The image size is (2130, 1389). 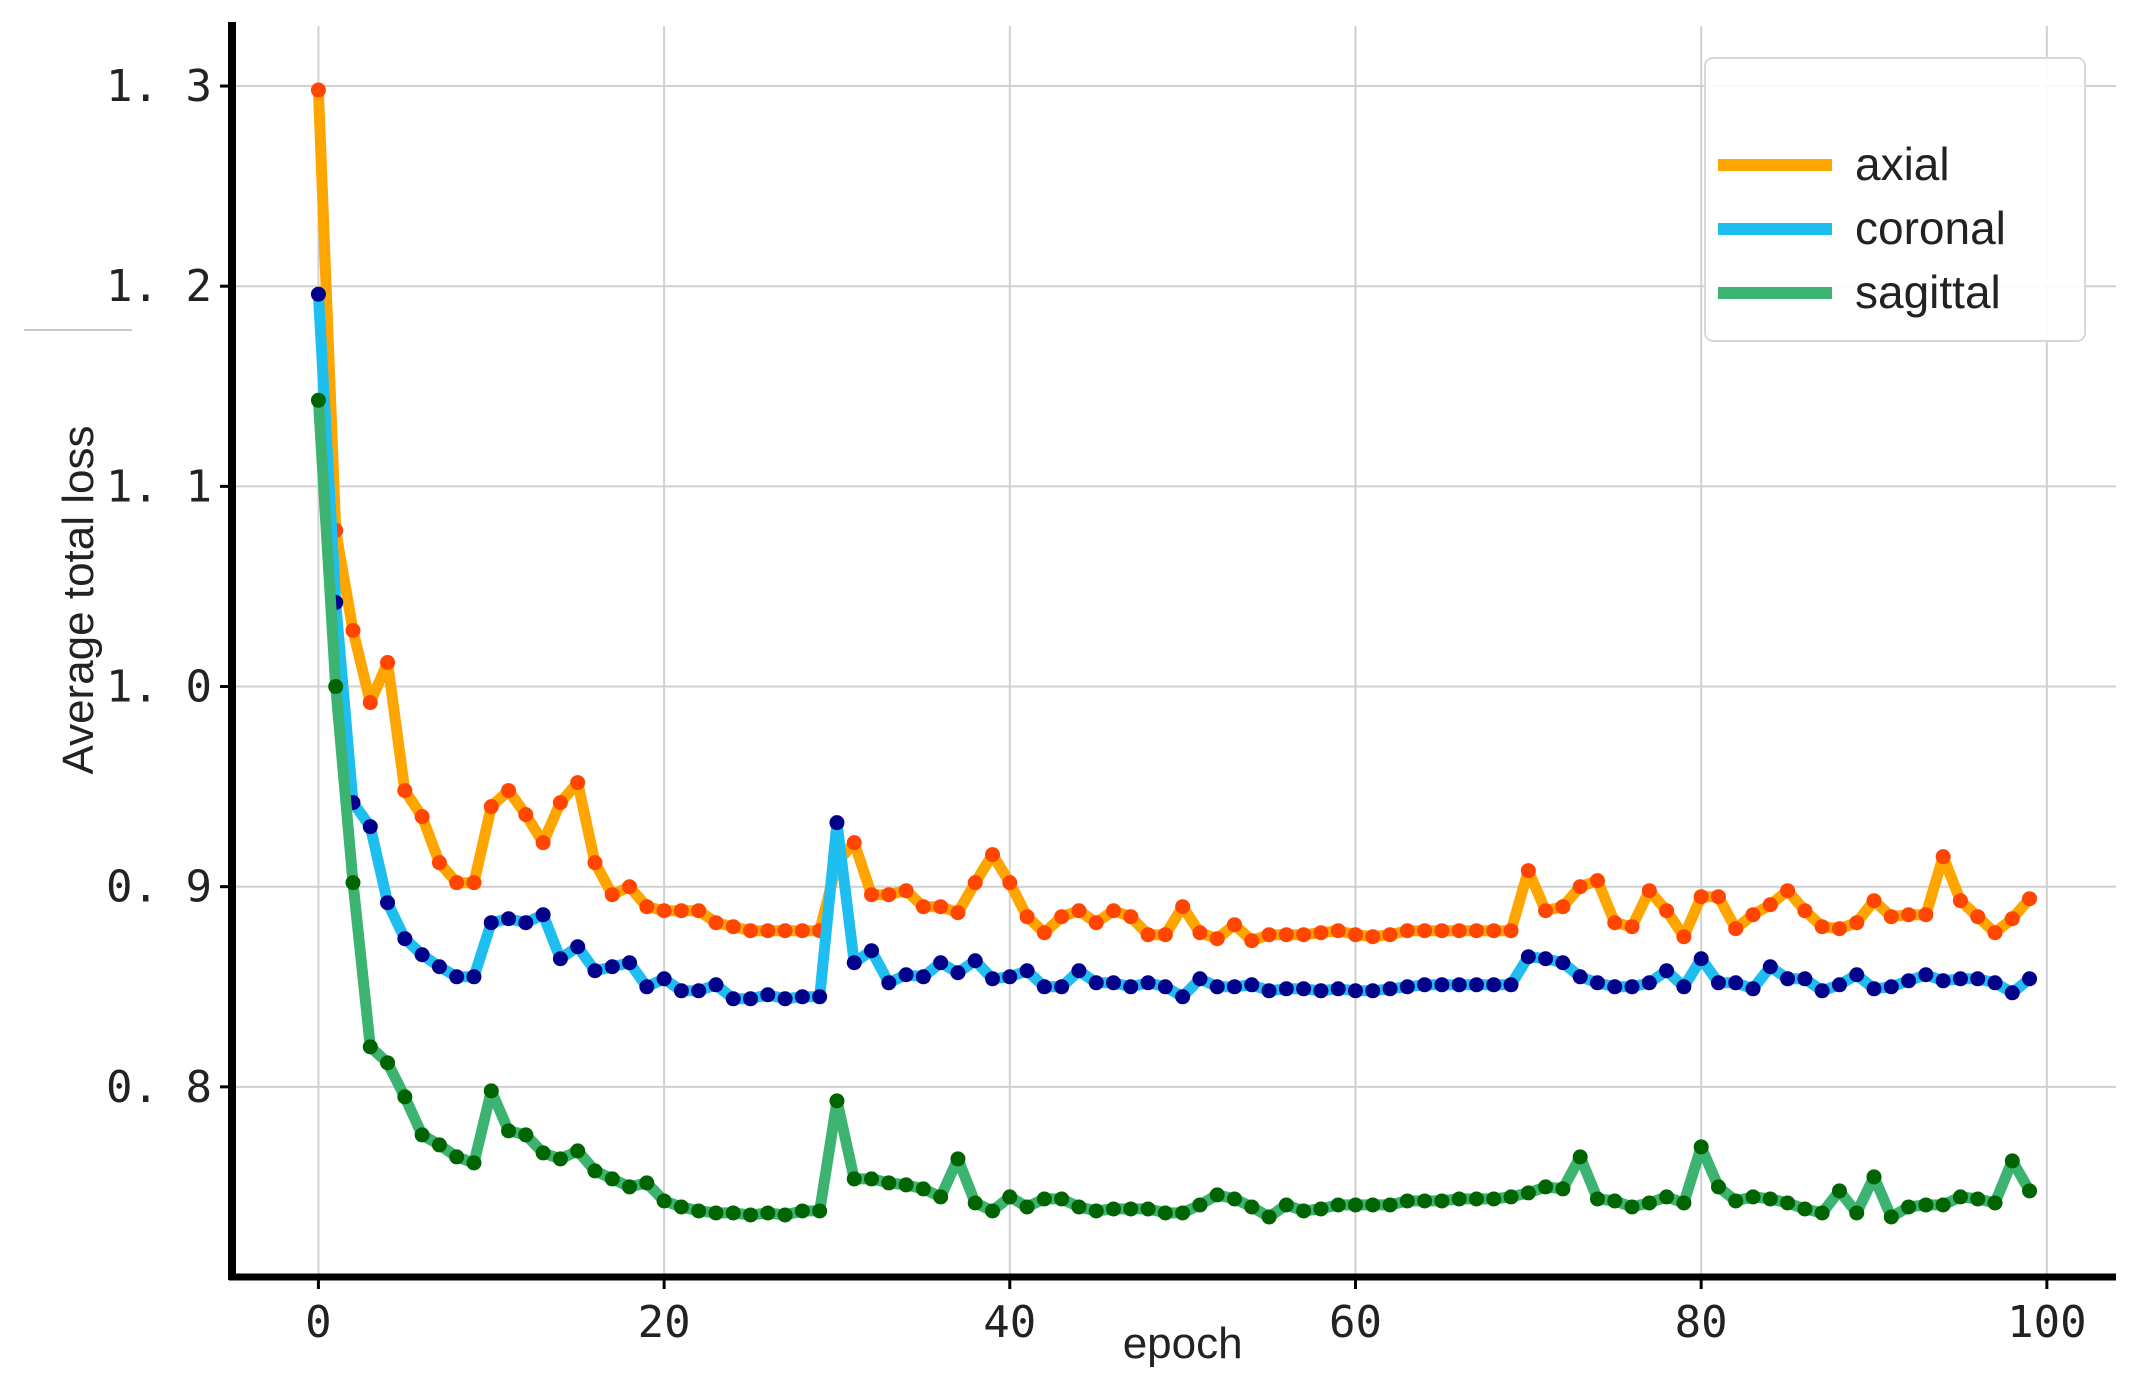 I want to click on x-tick-label: 80, so click(x=1701, y=1322).